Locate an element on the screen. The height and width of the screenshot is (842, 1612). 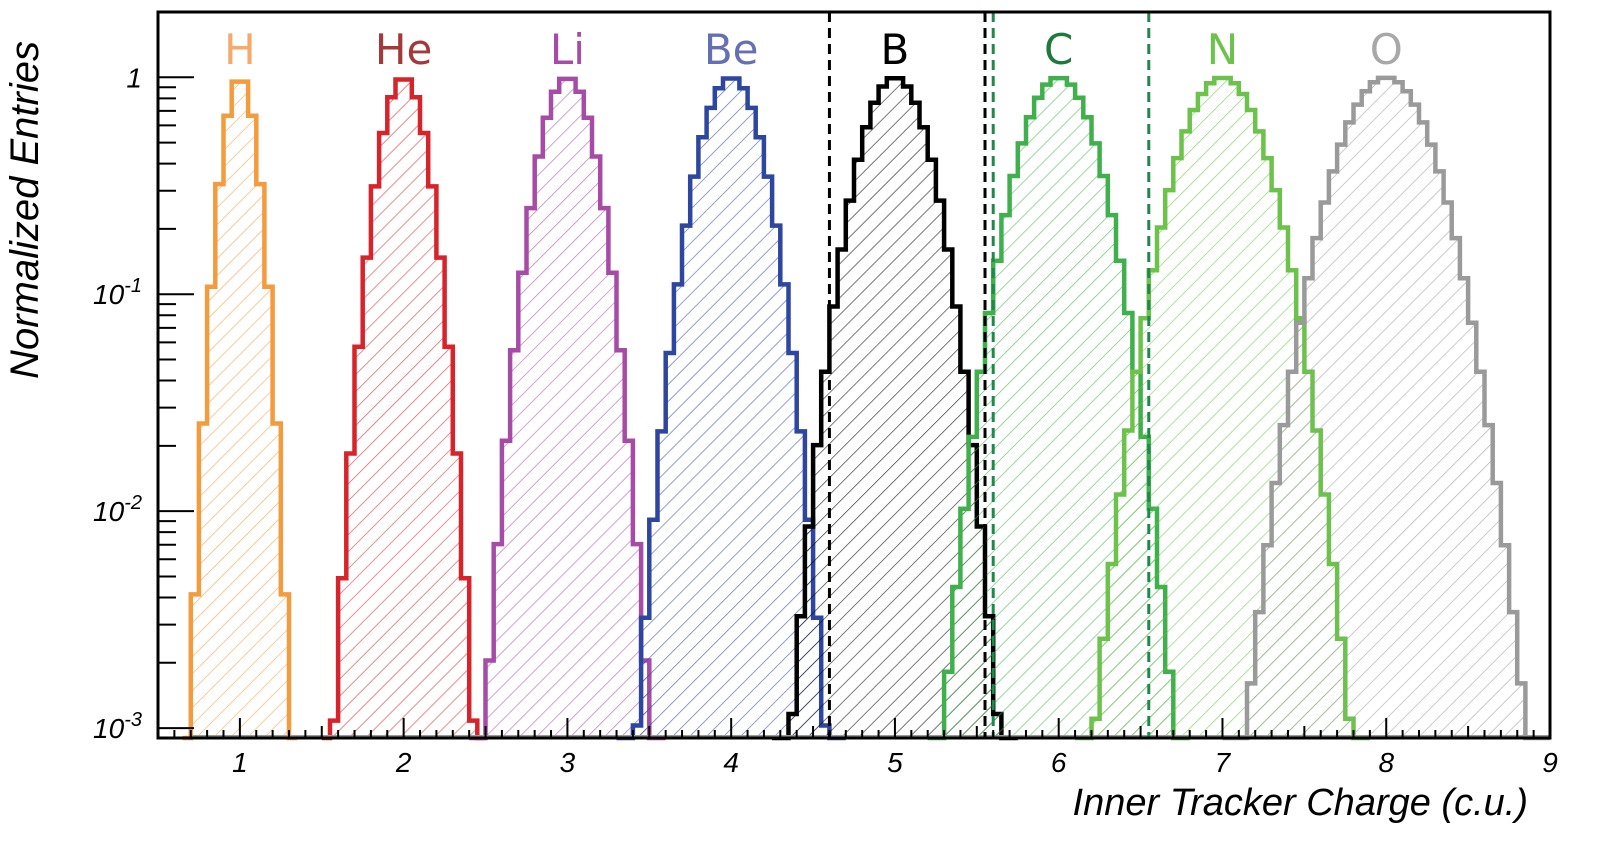
particle-label-be: Be is located at coordinates (731, 49).